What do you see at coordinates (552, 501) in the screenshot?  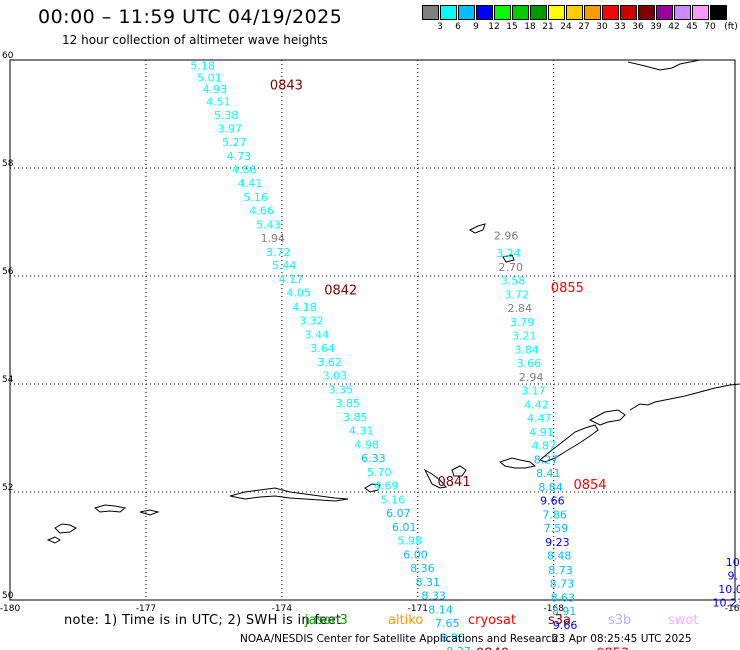 I see `wave-height-label: 9.66` at bounding box center [552, 501].